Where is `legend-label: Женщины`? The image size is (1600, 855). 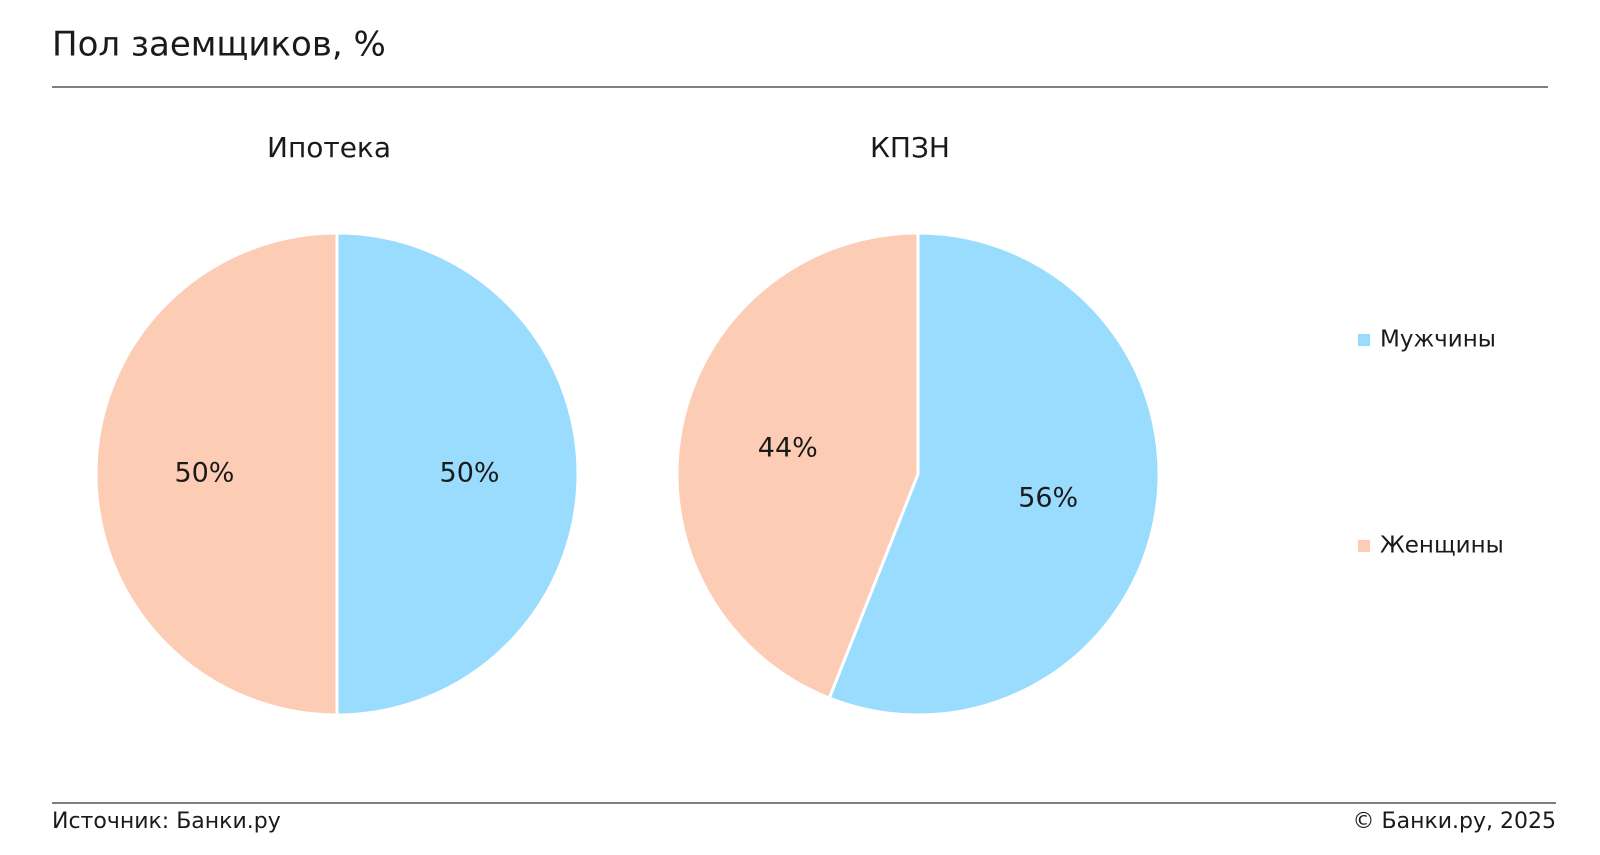 legend-label: Женщины is located at coordinates (1442, 546).